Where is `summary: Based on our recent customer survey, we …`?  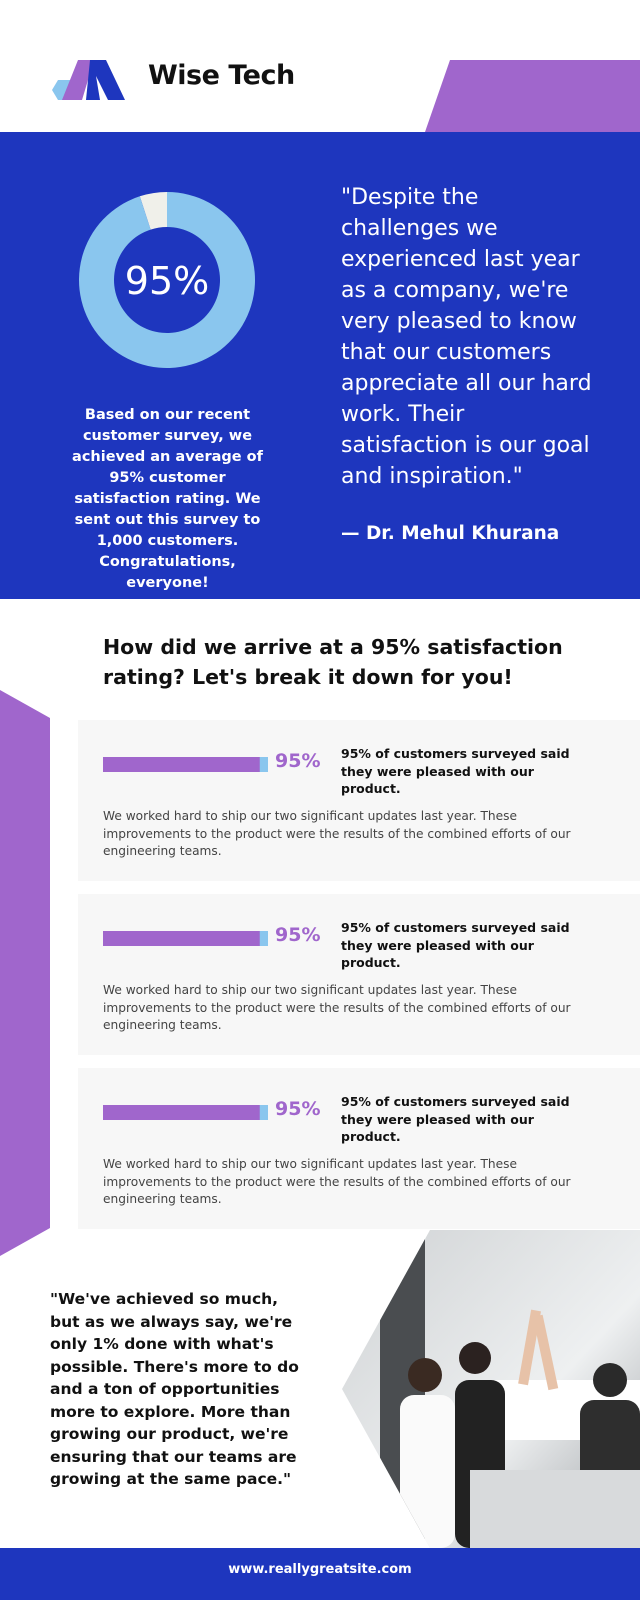
summary: Based on our recent customer survey, we … is located at coordinates (167, 499).